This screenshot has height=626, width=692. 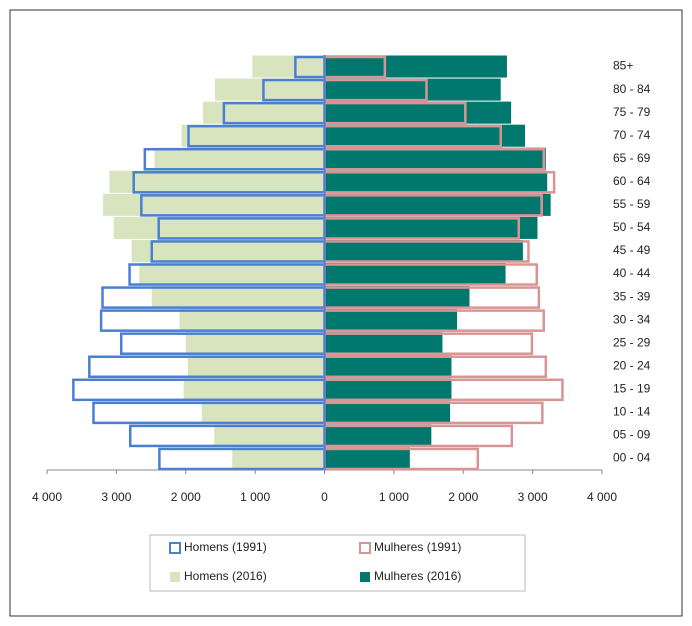 I want to click on legend-label: Mulheres (1991), so click(x=417, y=547).